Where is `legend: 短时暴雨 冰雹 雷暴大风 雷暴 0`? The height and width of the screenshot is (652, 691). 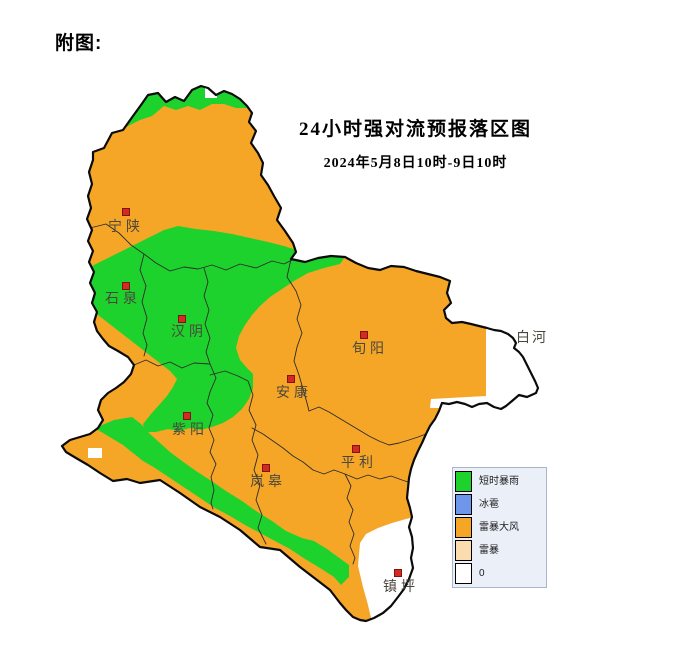
legend: 短时暴雨 冰雹 雷暴大风 雷暴 0 is located at coordinates (499, 527).